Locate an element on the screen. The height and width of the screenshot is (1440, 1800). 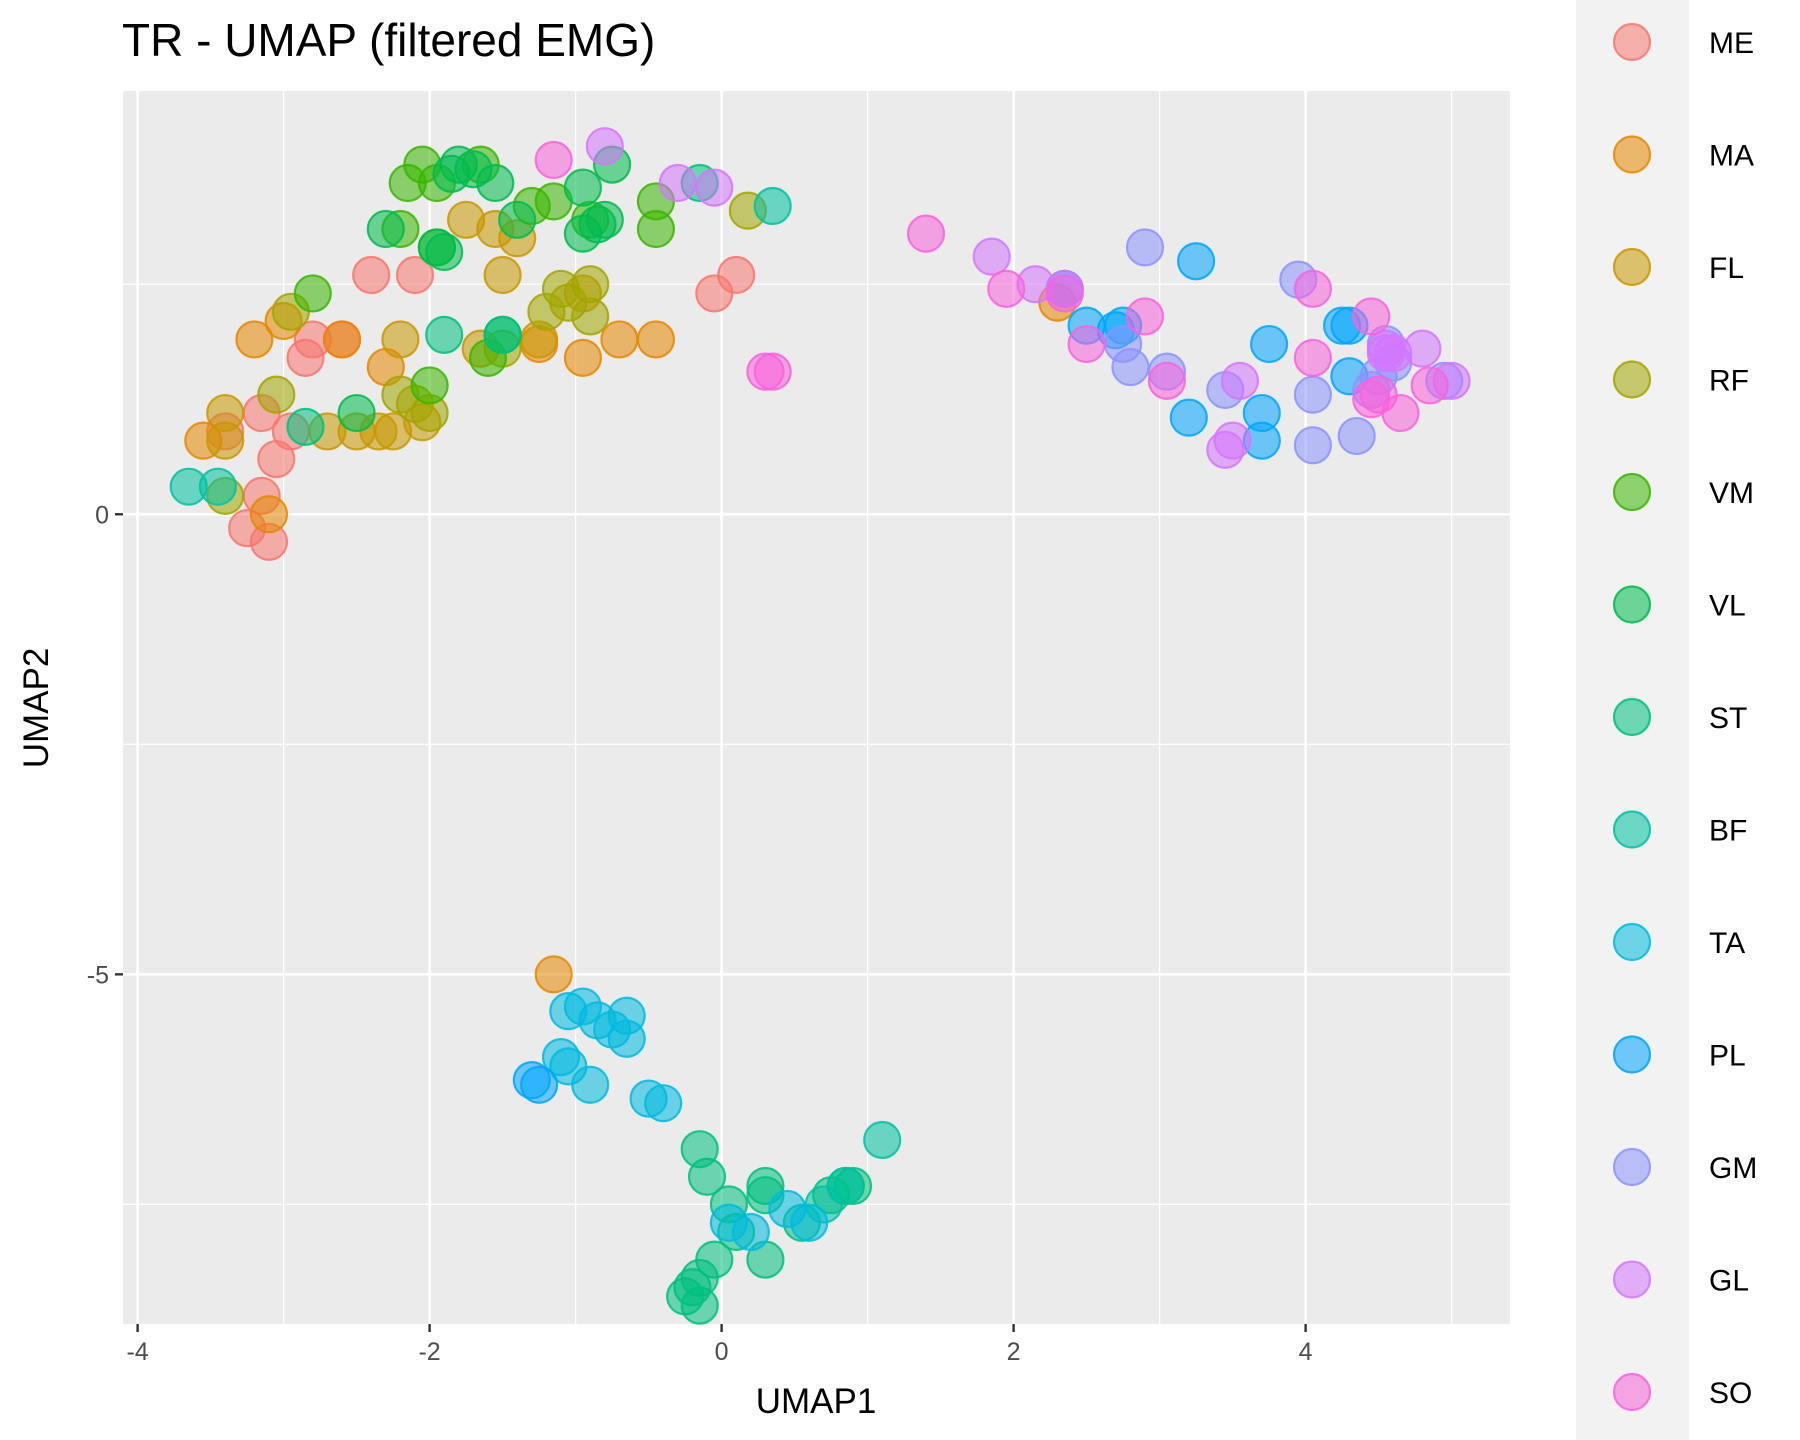
legend-key-rf is located at coordinates (1632, 379).